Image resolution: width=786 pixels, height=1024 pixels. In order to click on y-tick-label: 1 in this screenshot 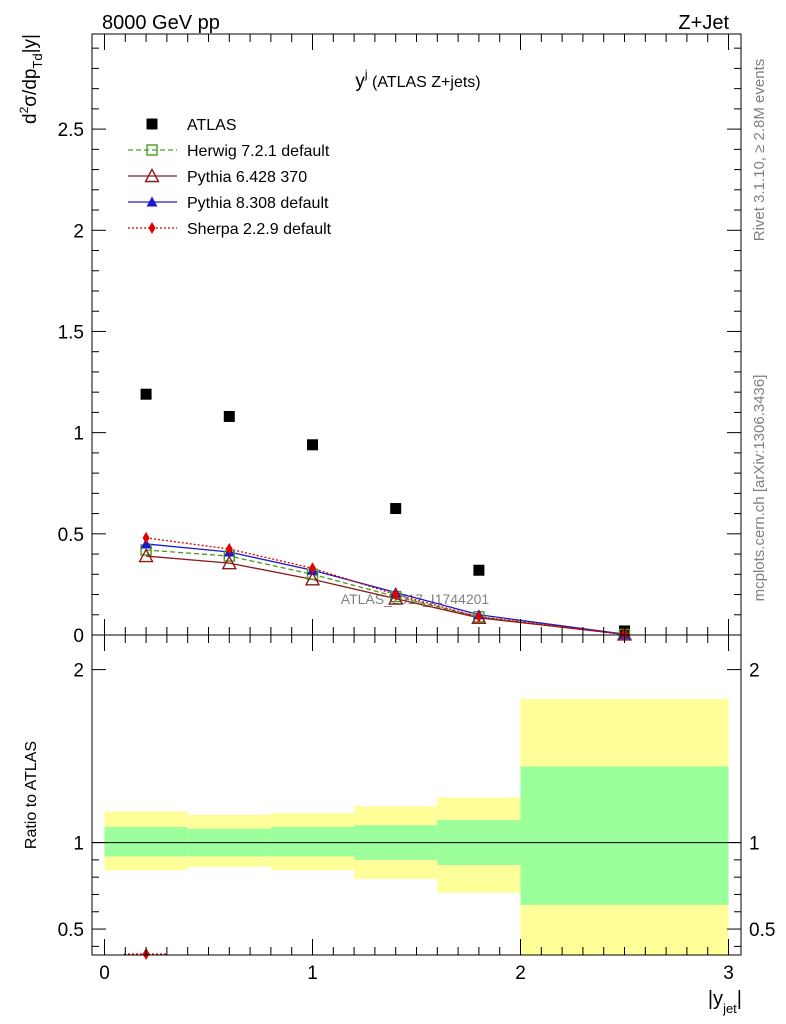, I will do `click(78, 434)`.